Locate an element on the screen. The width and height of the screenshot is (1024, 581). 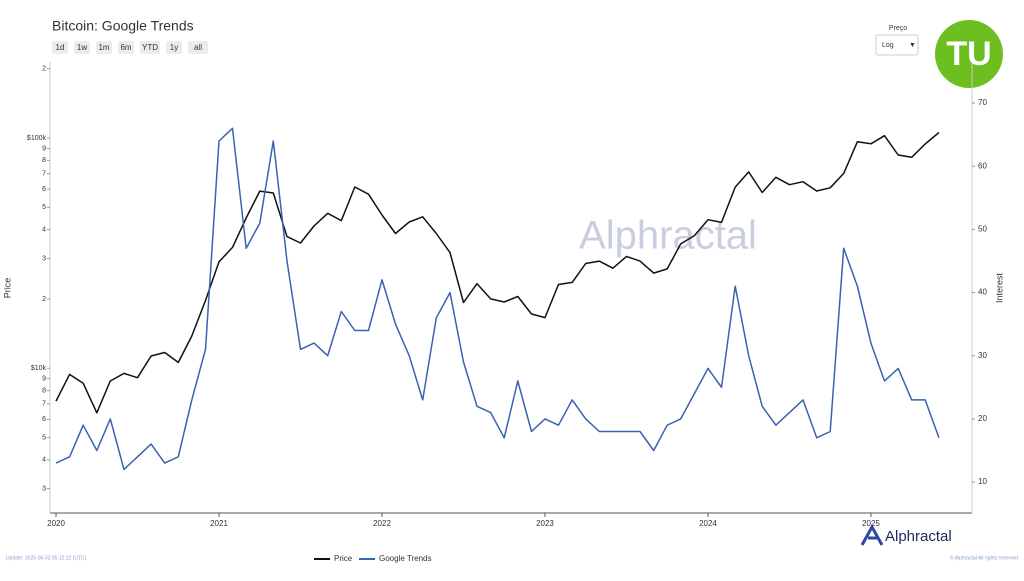
legend-label: Google Trends is located at coordinates (405, 558).